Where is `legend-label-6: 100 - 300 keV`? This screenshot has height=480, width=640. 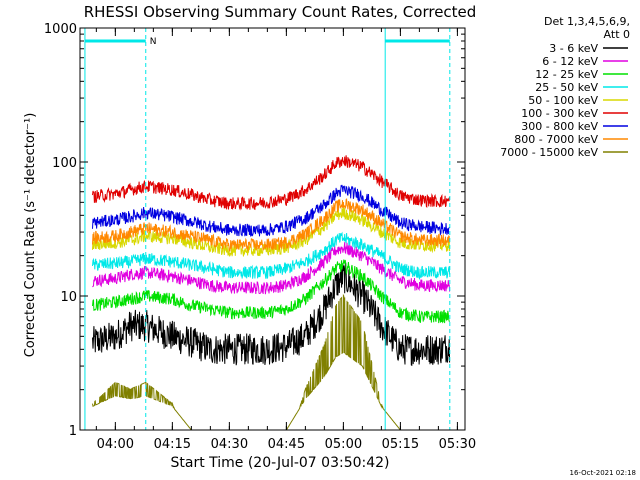
legend-label-6: 100 - 300 keV is located at coordinates (559, 113).